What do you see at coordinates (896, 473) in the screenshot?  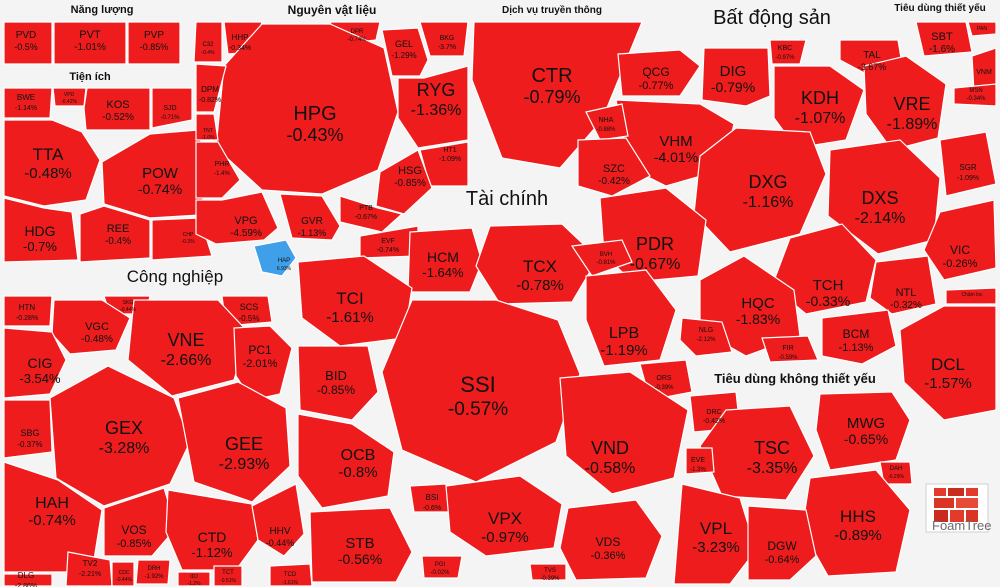 I see `cell-dah` at bounding box center [896, 473].